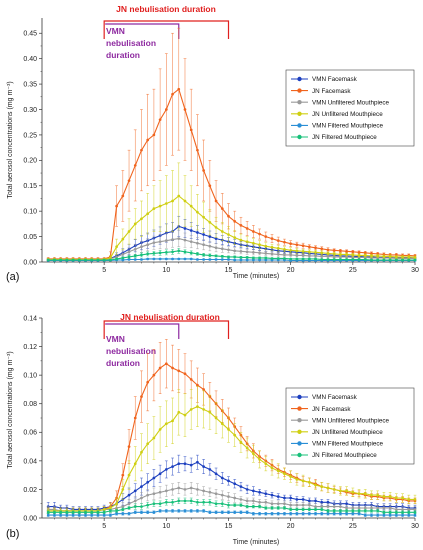 This screenshot has height=550, width=423. What do you see at coordinates (104, 526) in the screenshot?
I see `panel-b-xtick-label: 5` at bounding box center [104, 526].